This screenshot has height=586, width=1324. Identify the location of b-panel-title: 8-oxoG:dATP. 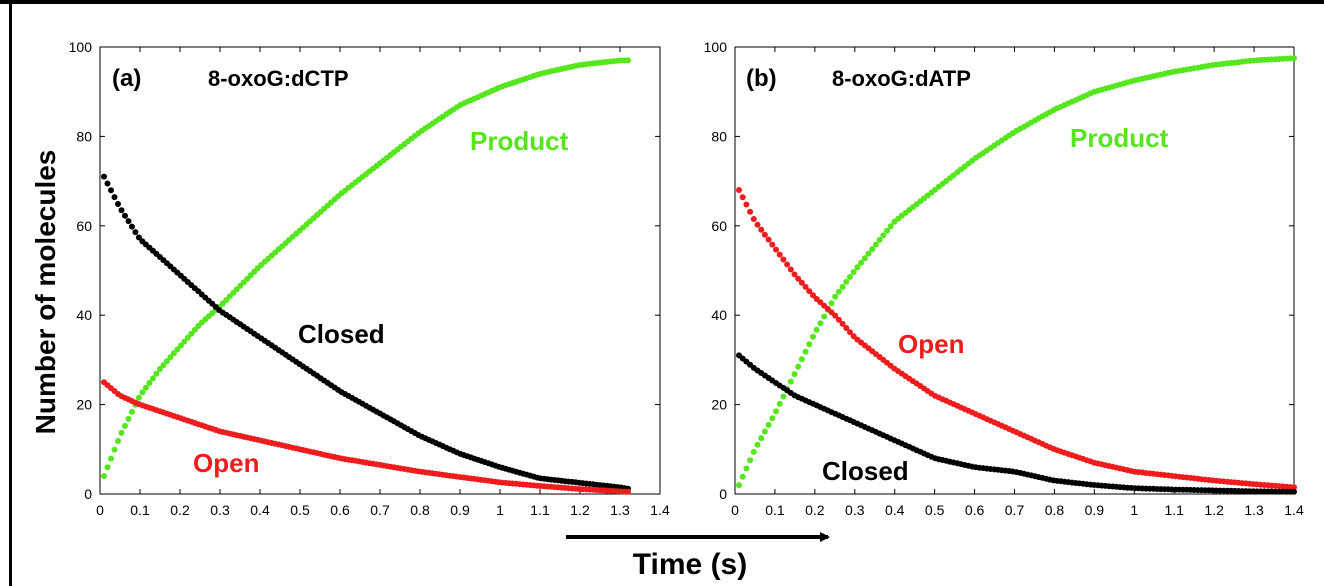
(901, 78).